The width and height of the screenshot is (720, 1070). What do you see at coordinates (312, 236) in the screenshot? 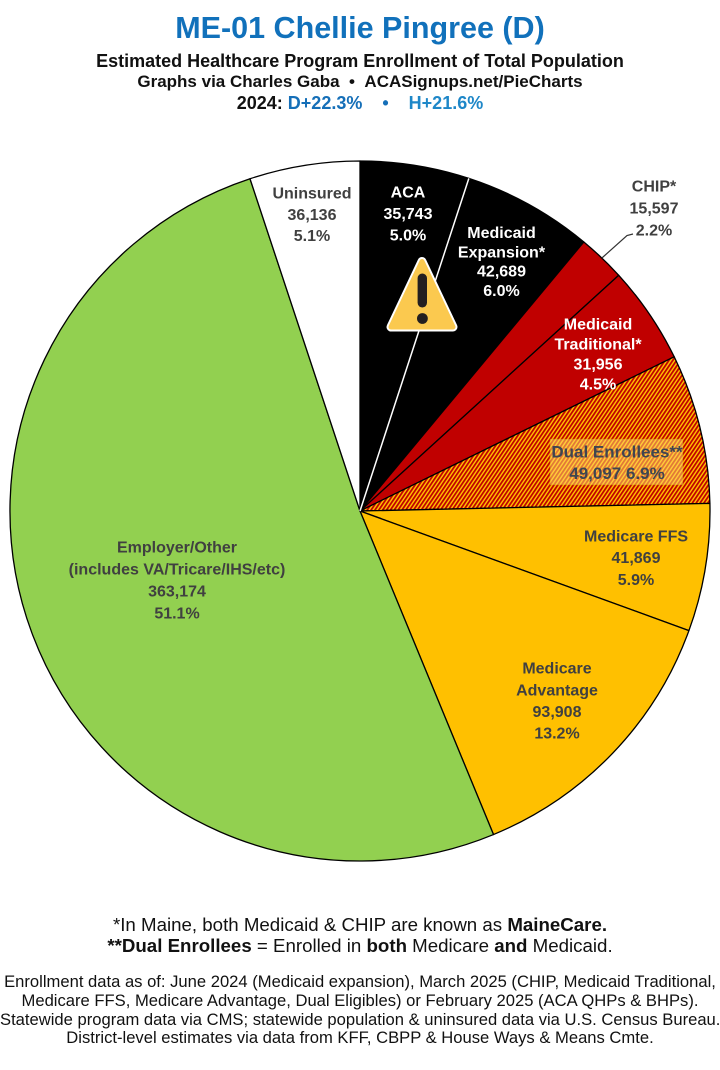
I see `svg-text: 5.1%` at bounding box center [312, 236].